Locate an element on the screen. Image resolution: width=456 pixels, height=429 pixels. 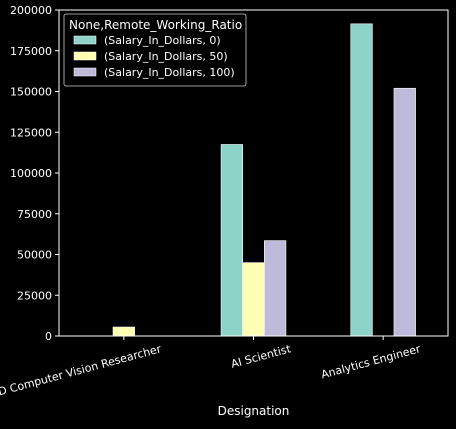
legend-label: (Salary_In_Dollars, 50) is located at coordinates (166, 56).